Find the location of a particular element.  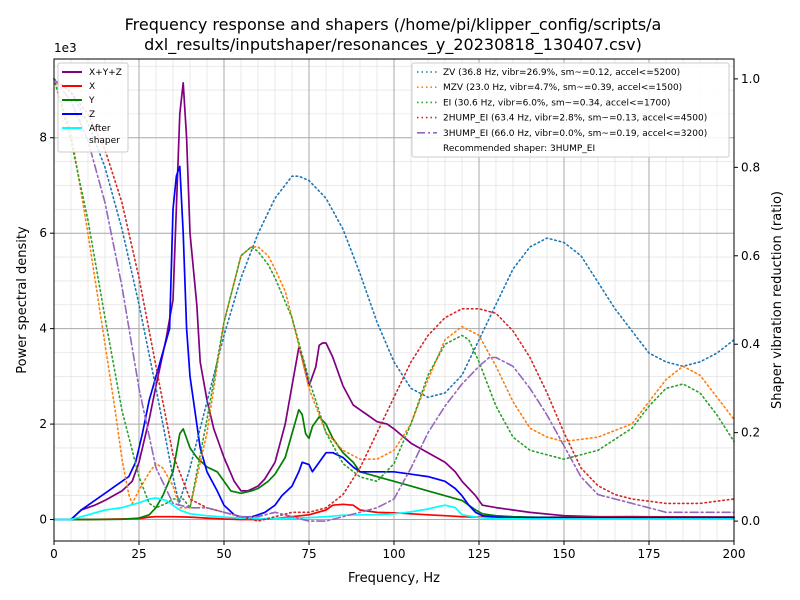

legend-shapers-box is located at coordinates (570, 110).